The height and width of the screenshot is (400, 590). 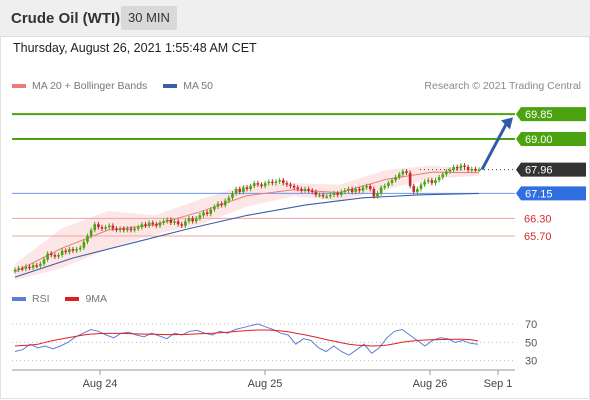 I want to click on timestamp: Thursday, August 26, 2021 1:55:48 AM CET, so click(x=135, y=48).